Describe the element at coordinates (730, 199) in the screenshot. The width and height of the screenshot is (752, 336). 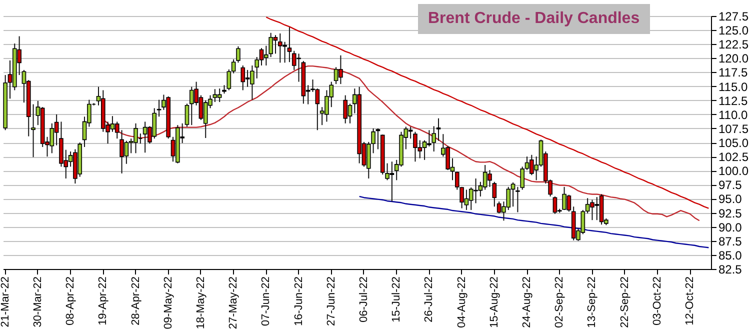
I see `y-tick-label: 95.0` at that location.